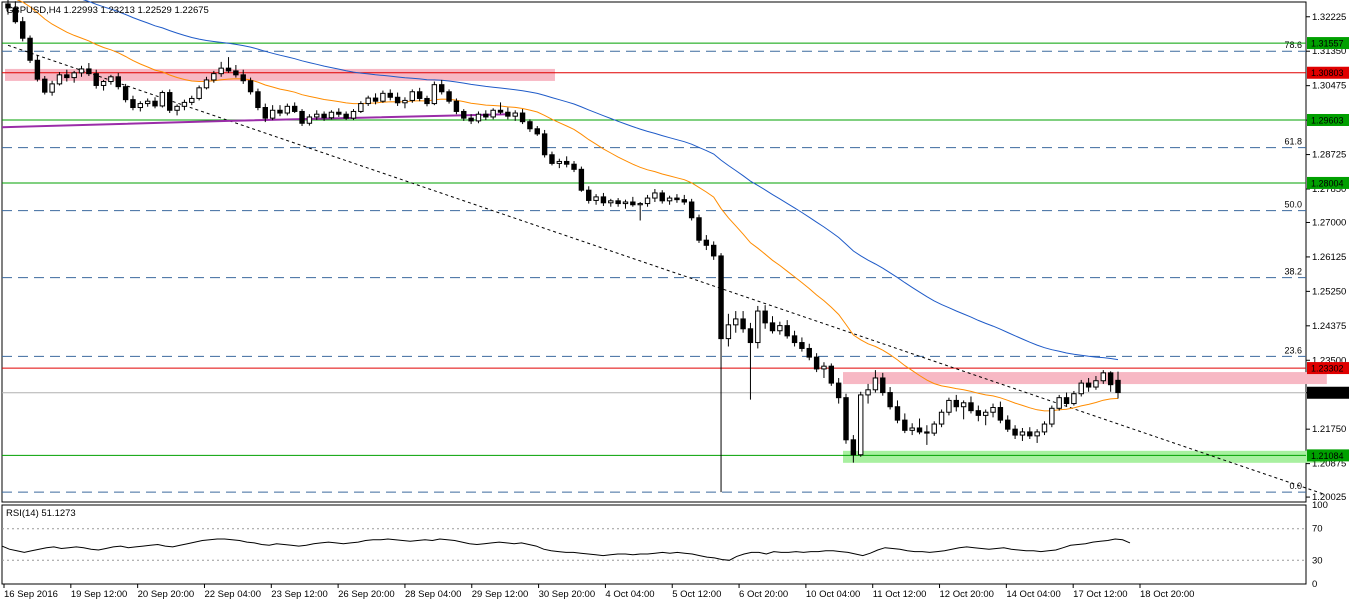  Describe the element at coordinates (566, 549) in the screenshot. I see `rsi-line` at that location.